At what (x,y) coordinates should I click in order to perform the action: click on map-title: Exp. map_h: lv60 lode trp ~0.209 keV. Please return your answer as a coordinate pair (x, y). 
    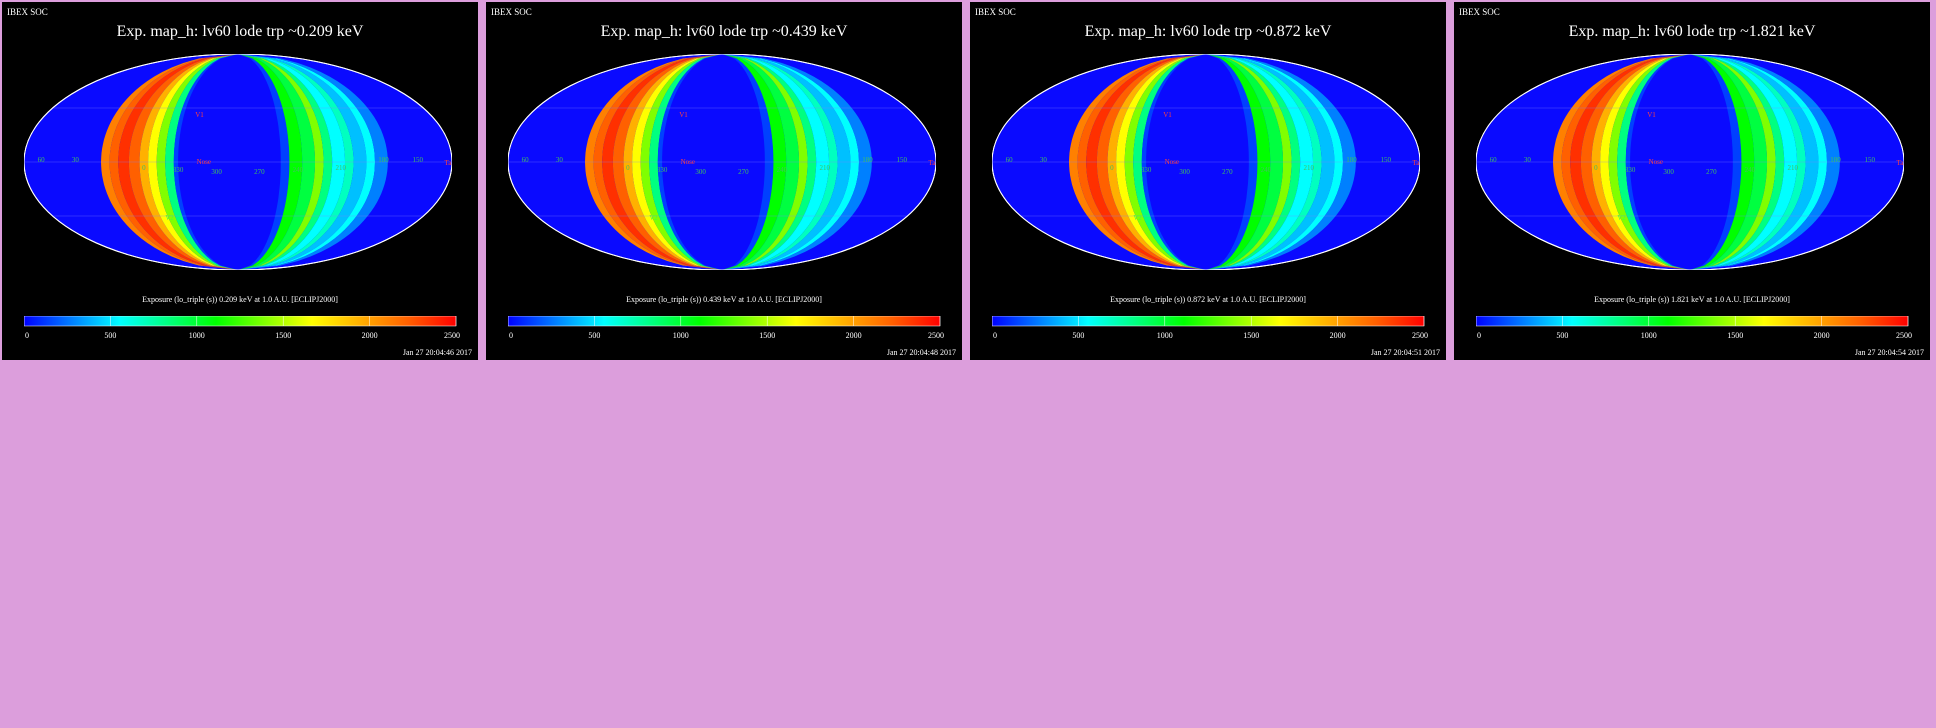
    Looking at the image, I should click on (240, 31).